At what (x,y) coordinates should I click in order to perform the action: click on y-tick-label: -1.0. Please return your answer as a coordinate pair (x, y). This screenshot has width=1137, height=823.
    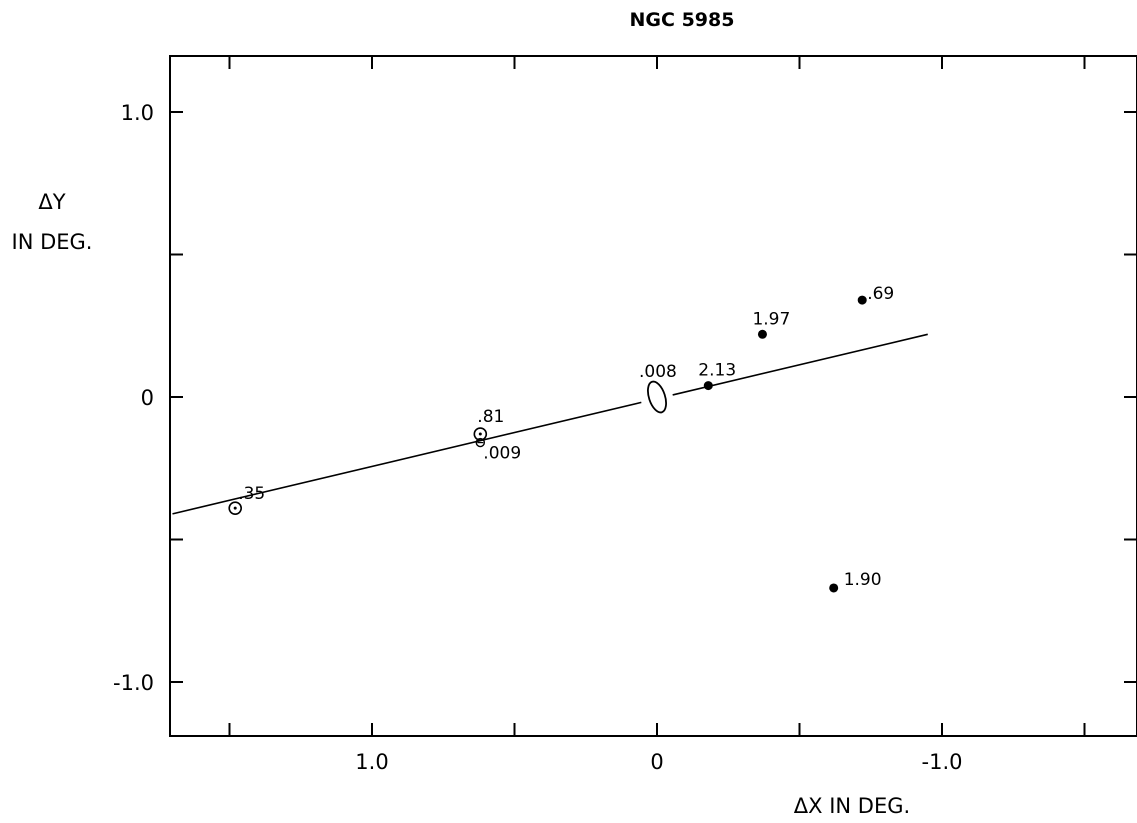
    Looking at the image, I should click on (133, 683).